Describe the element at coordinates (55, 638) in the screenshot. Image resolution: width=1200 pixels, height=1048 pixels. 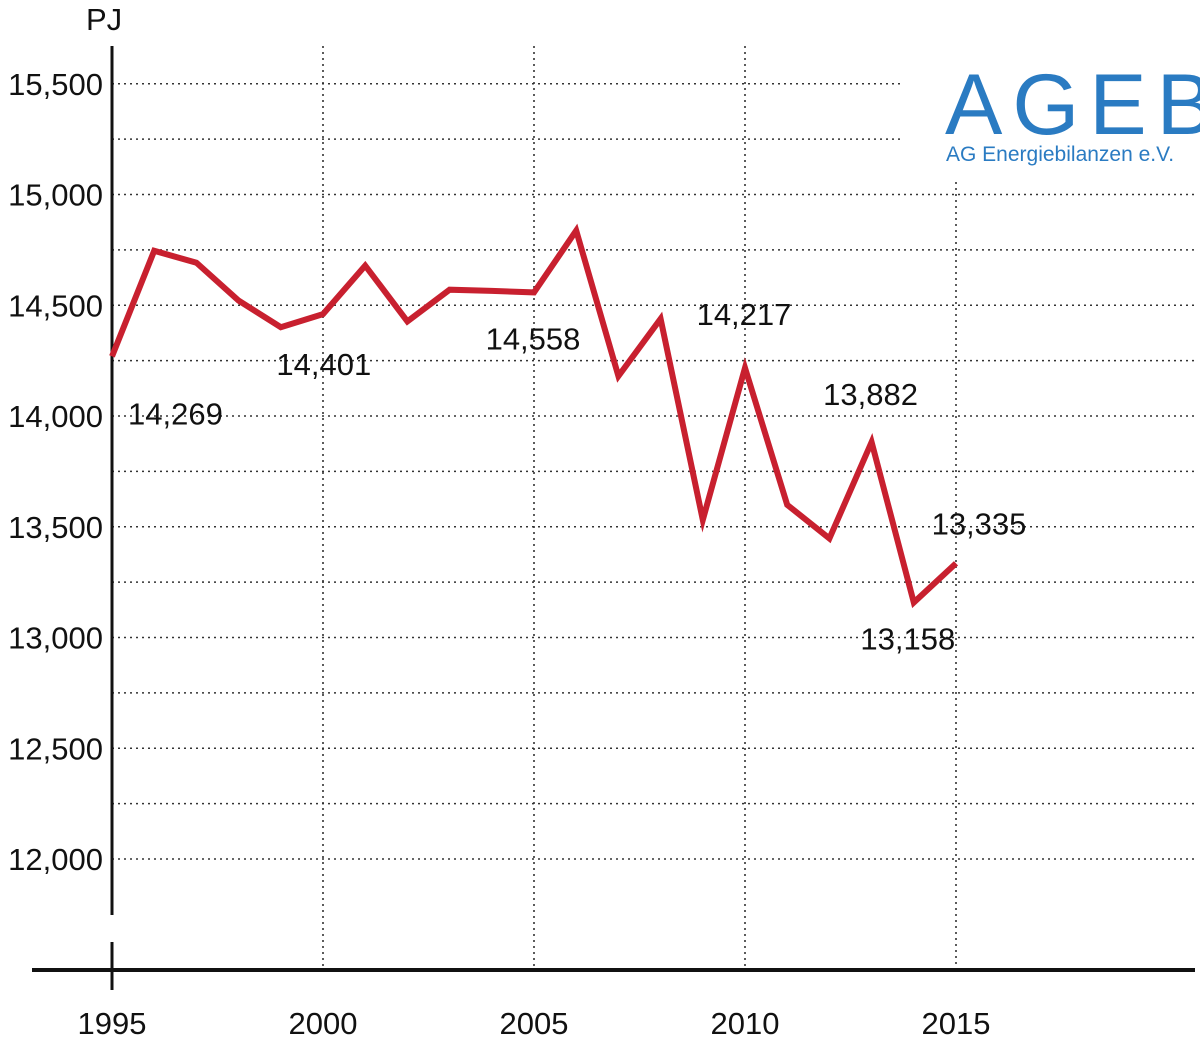
I see `y-tick-label: 13,000` at that location.